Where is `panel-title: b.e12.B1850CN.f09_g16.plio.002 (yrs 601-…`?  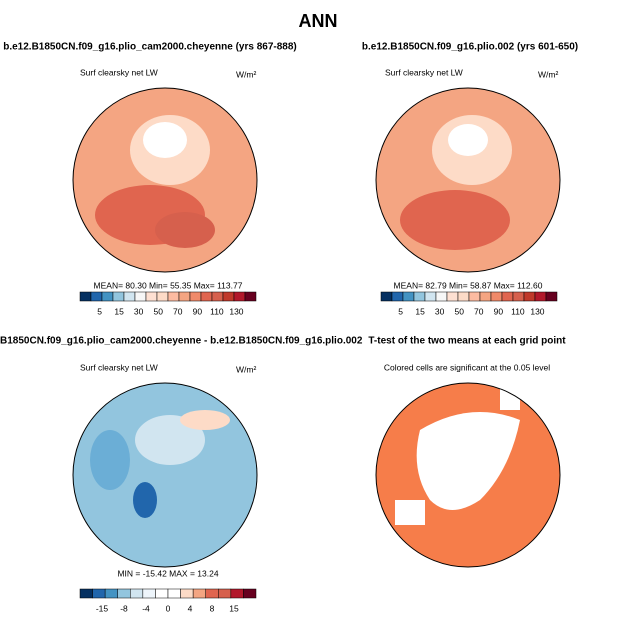 panel-title: b.e12.B1850CN.f09_g16.plio.002 (yrs 601-… is located at coordinates (470, 47).